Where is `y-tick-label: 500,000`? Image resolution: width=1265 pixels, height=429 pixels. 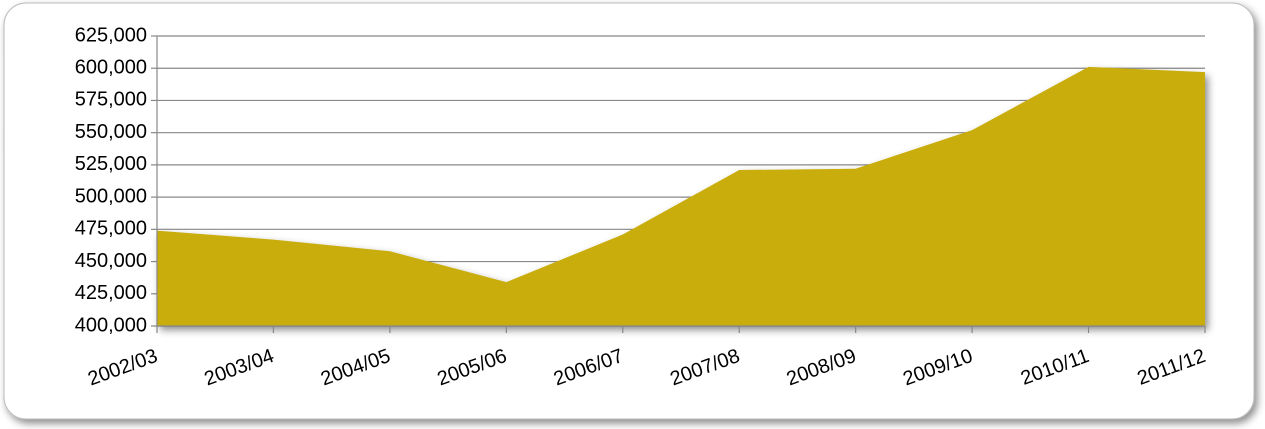
y-tick-label: 500,000 is located at coordinates (111, 196).